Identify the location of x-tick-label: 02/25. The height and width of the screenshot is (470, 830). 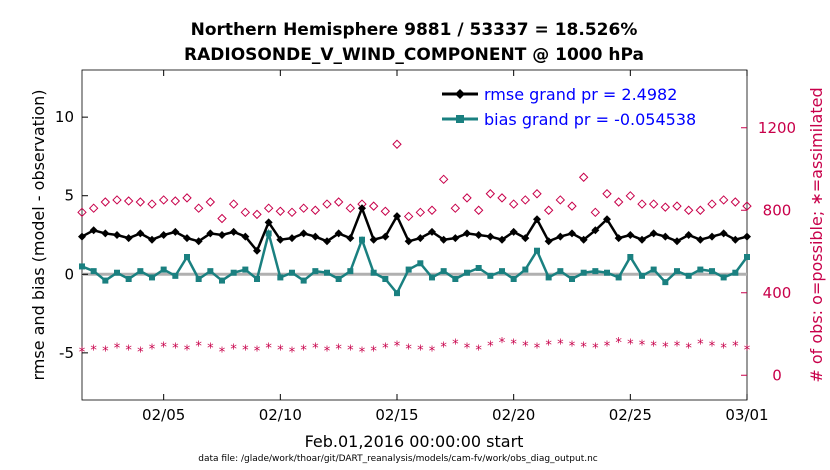
(630, 415).